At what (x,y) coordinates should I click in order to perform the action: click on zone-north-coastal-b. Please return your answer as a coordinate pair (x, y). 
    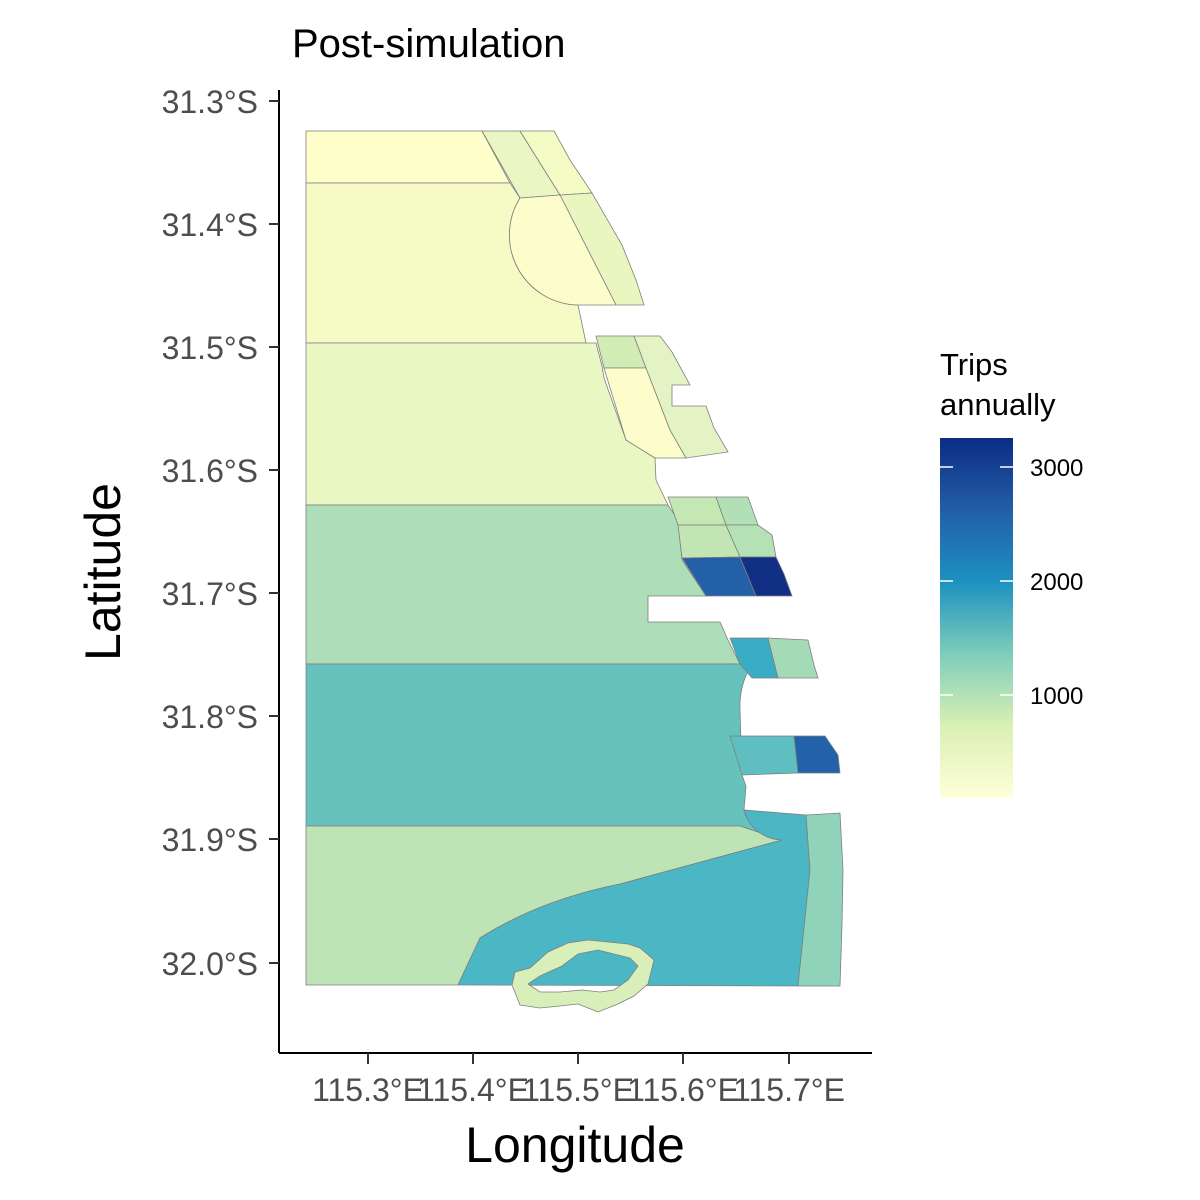
    Looking at the image, I should click on (556, 163).